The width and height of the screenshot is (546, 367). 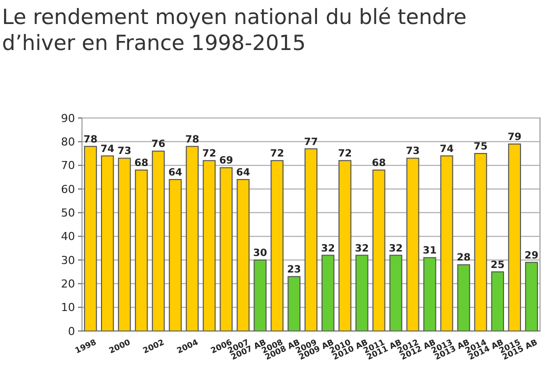 I want to click on y-tick-label: 30, so click(x=68, y=260).